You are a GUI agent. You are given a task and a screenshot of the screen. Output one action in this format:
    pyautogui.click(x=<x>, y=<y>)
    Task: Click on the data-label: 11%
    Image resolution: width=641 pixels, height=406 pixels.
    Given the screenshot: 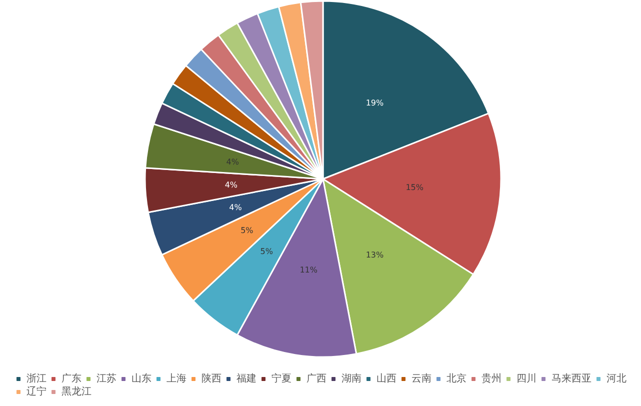 What is the action you would take?
    pyautogui.click(x=309, y=269)
    